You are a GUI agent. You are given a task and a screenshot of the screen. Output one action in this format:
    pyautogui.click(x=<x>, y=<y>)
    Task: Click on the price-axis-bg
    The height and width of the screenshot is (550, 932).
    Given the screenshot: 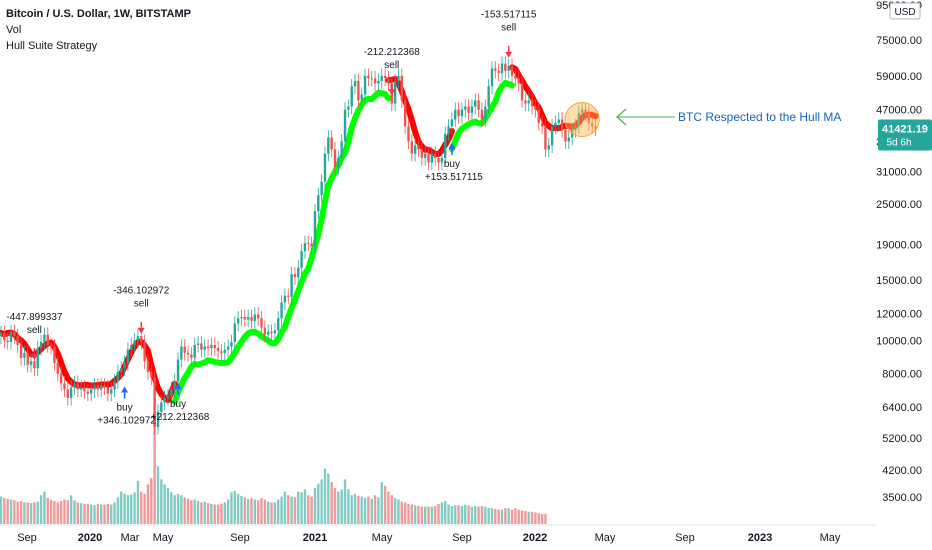 What is the action you would take?
    pyautogui.click(x=904, y=275)
    